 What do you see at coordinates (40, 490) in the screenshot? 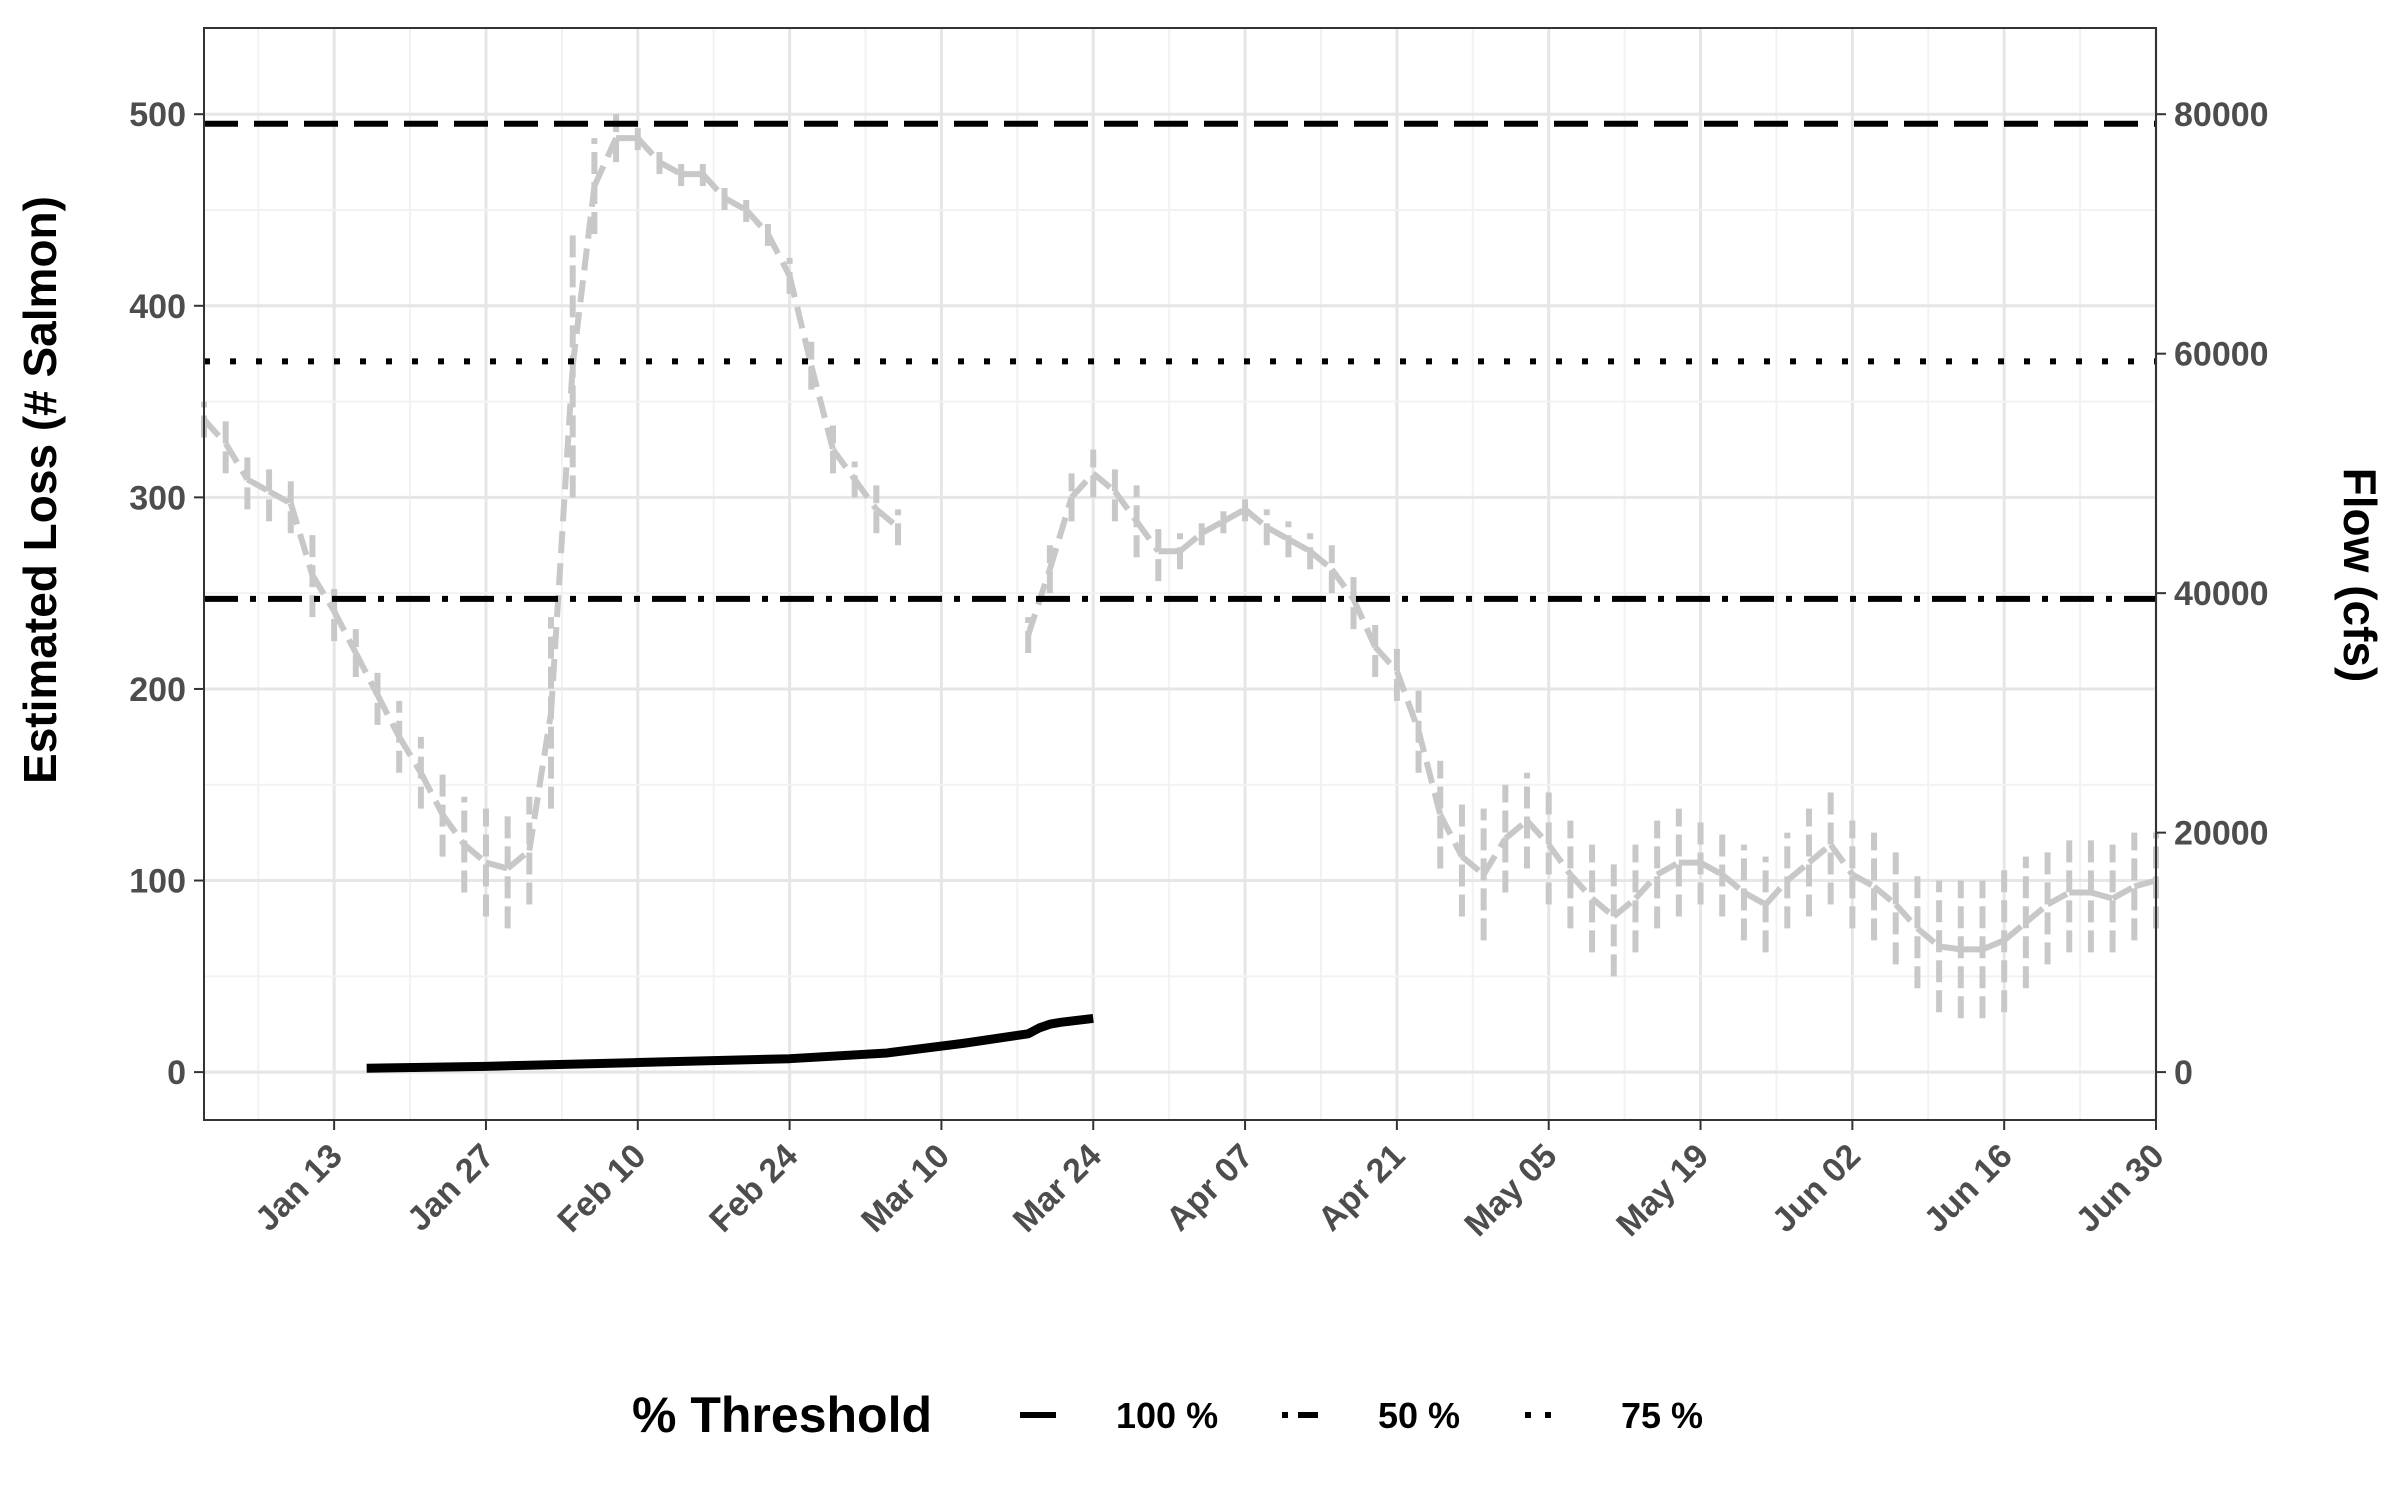
I see `y-axis-title: Estimated Loss (# Salmon)` at bounding box center [40, 490].